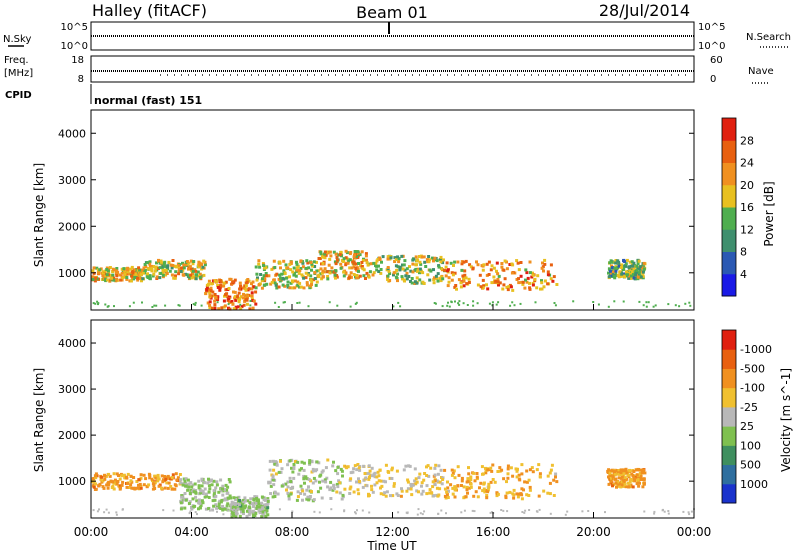 The width and height of the screenshot is (800, 554). I want to click on colorbar-tick-label: 100, so click(750, 445).